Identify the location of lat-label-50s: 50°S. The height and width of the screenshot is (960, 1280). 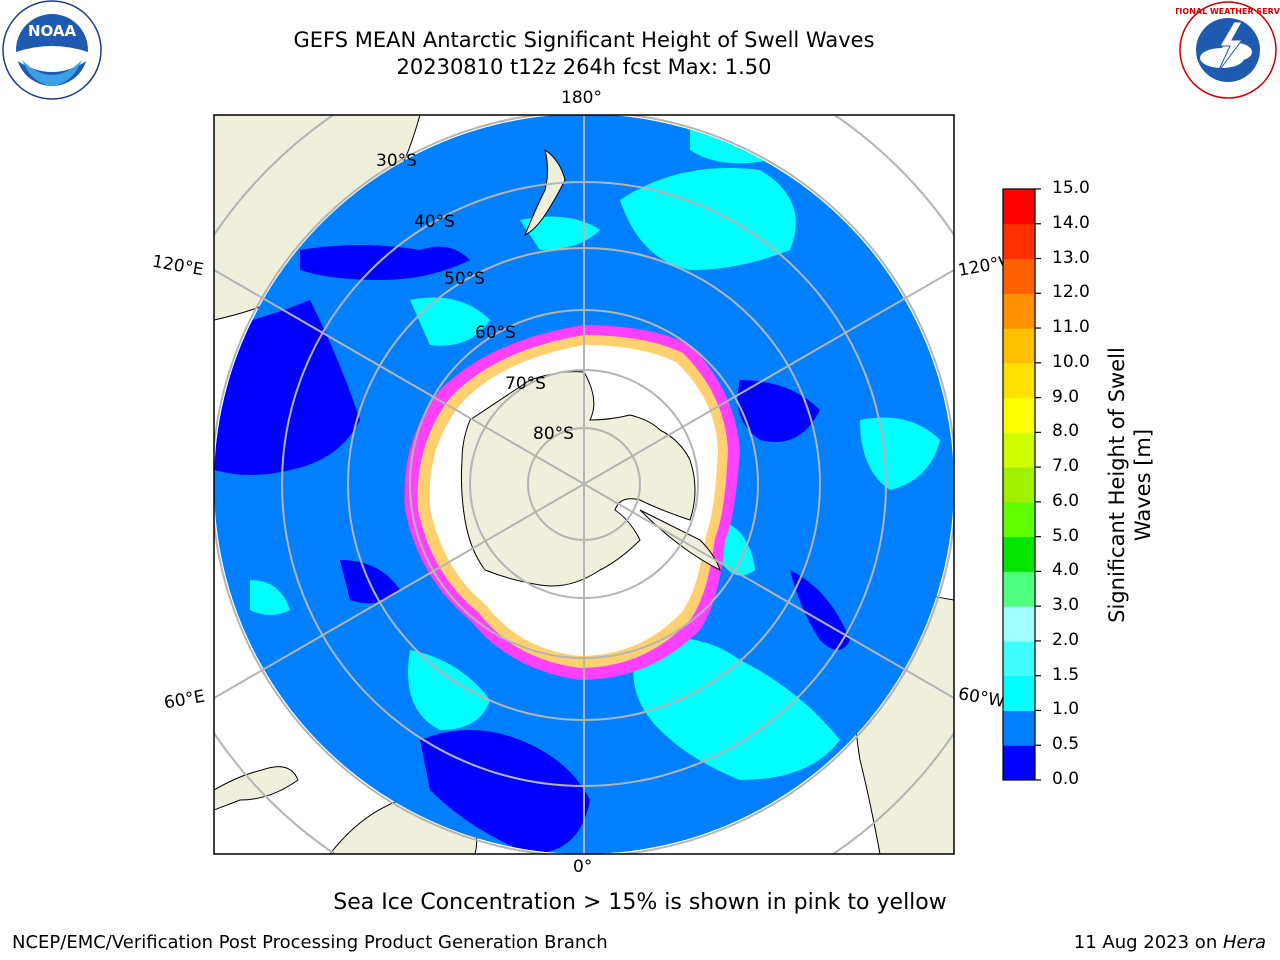
(464, 279).